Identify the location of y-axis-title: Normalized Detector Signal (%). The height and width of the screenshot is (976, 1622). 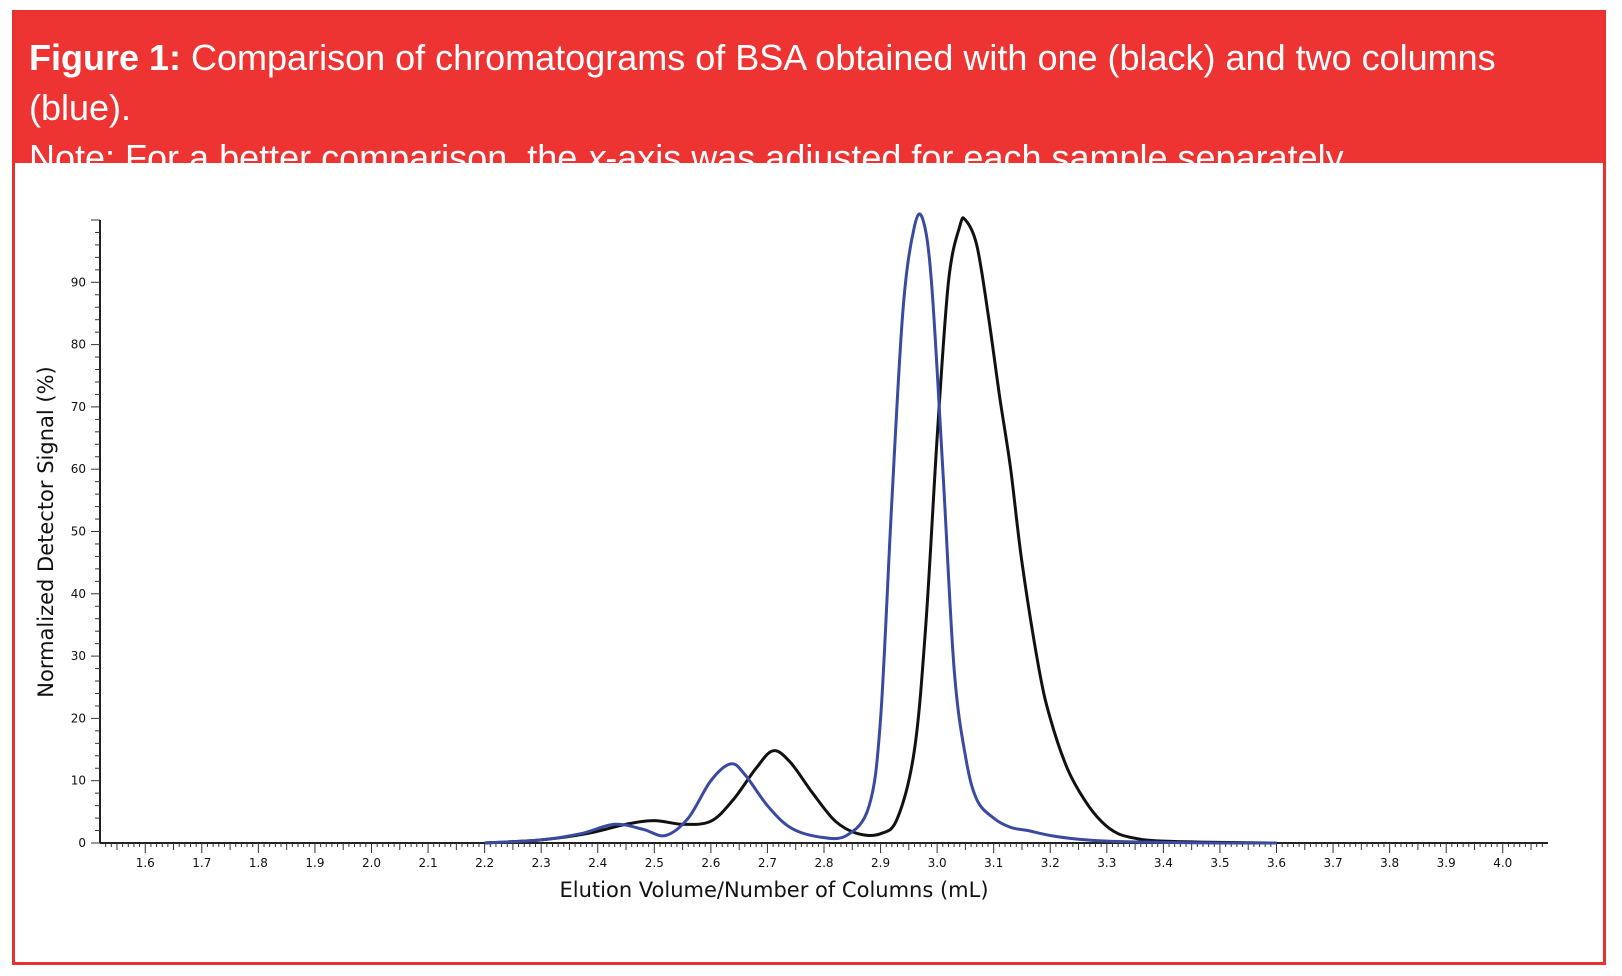
(46, 531).